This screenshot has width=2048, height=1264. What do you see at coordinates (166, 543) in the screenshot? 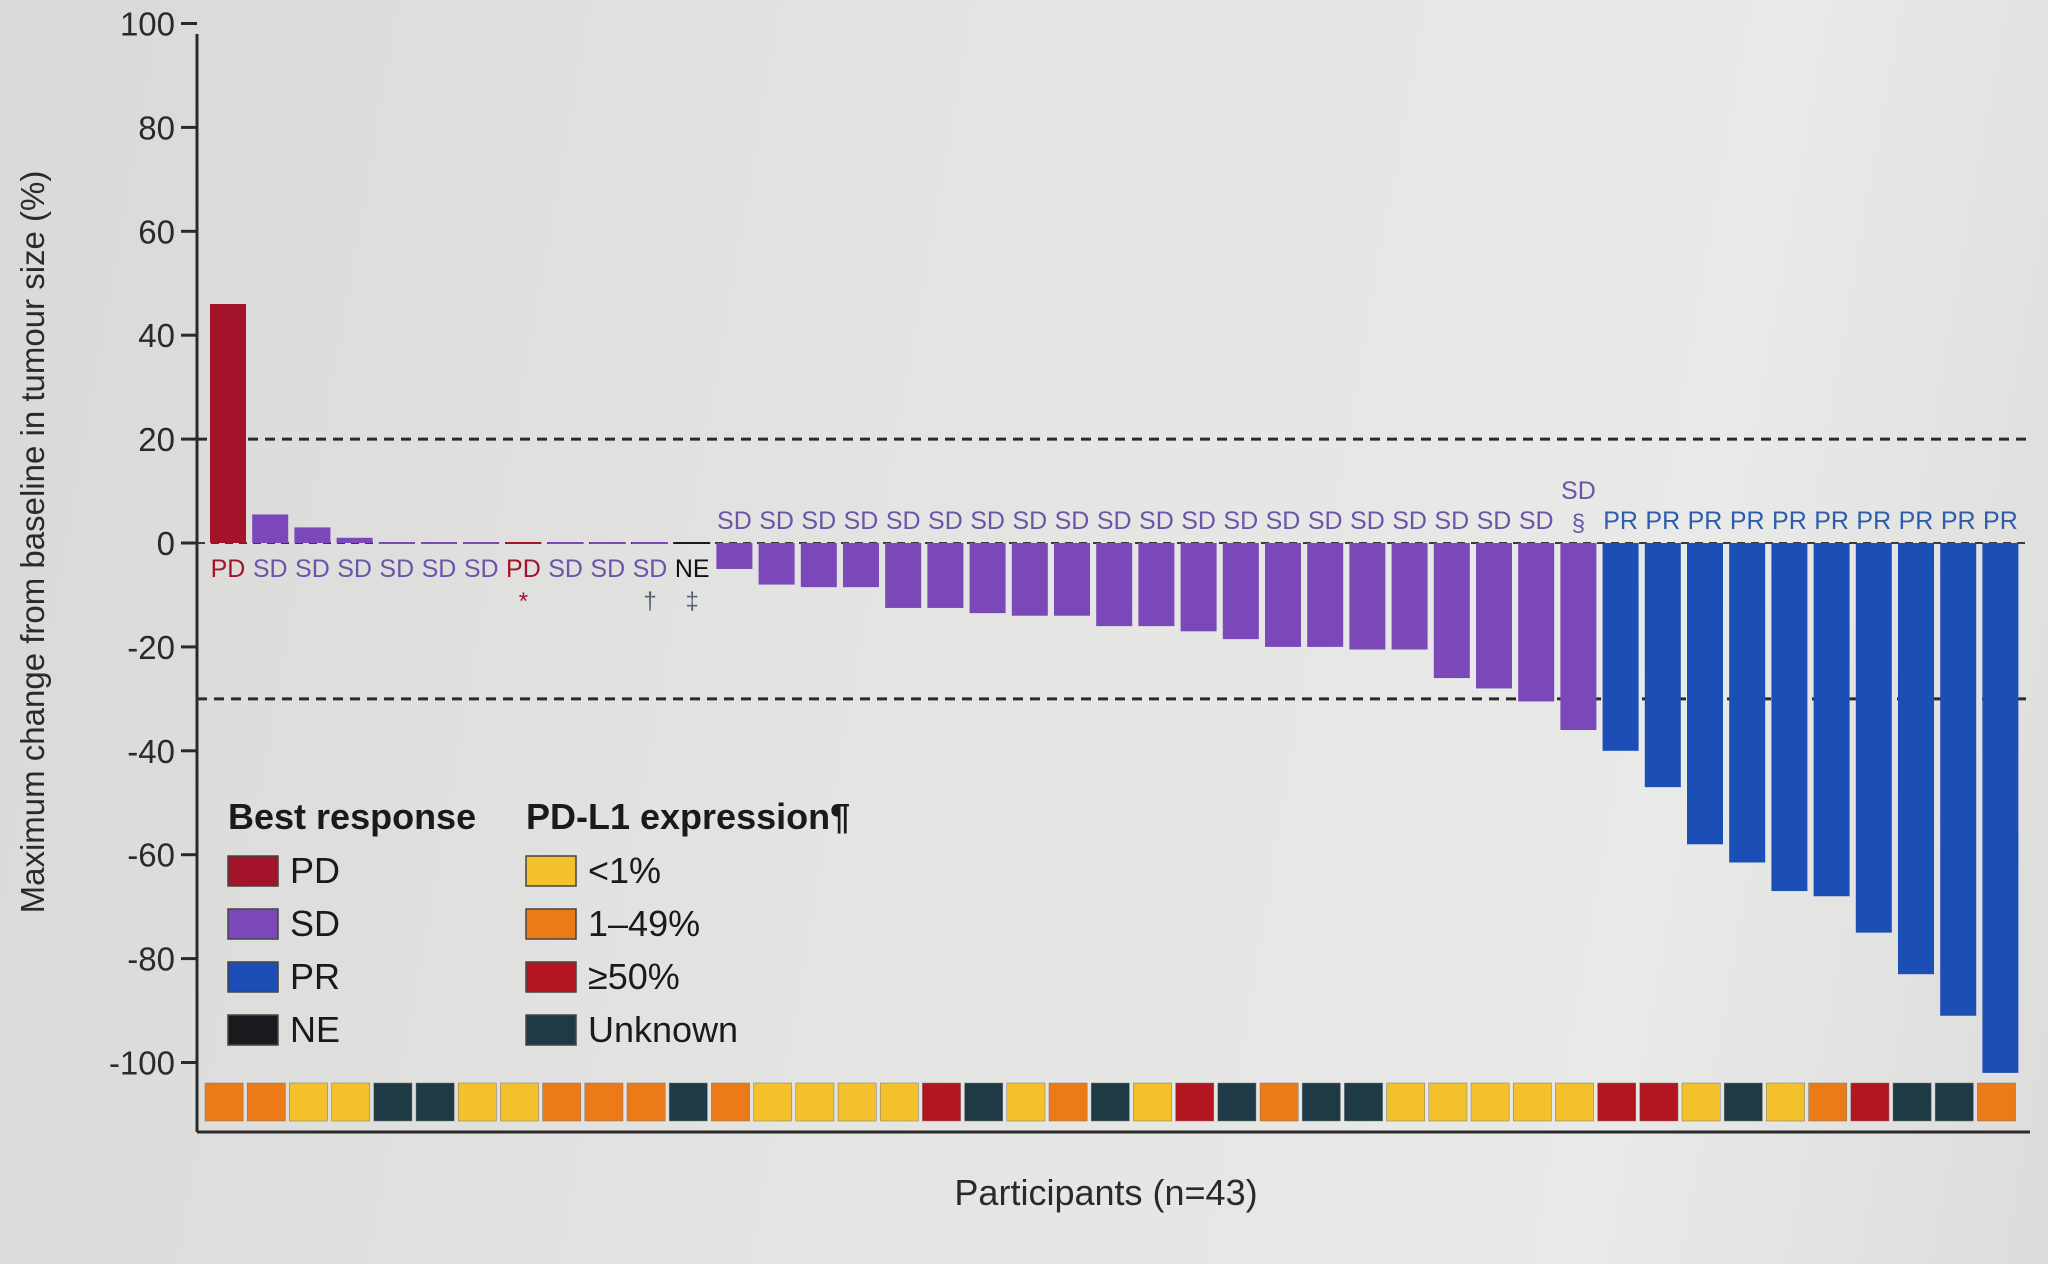
I see `y-tick-label: 0` at bounding box center [166, 543].